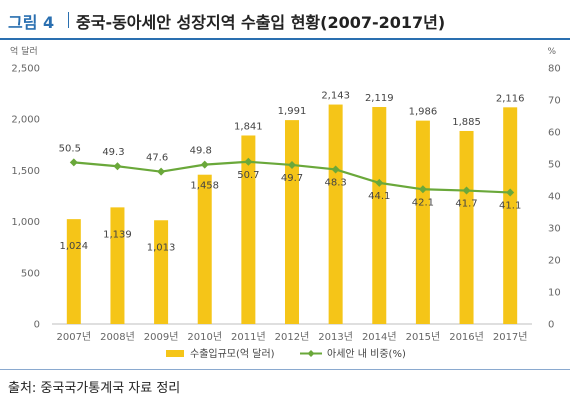  What do you see at coordinates (554, 101) in the screenshot?
I see `right-tick-label: 70` at bounding box center [554, 101].